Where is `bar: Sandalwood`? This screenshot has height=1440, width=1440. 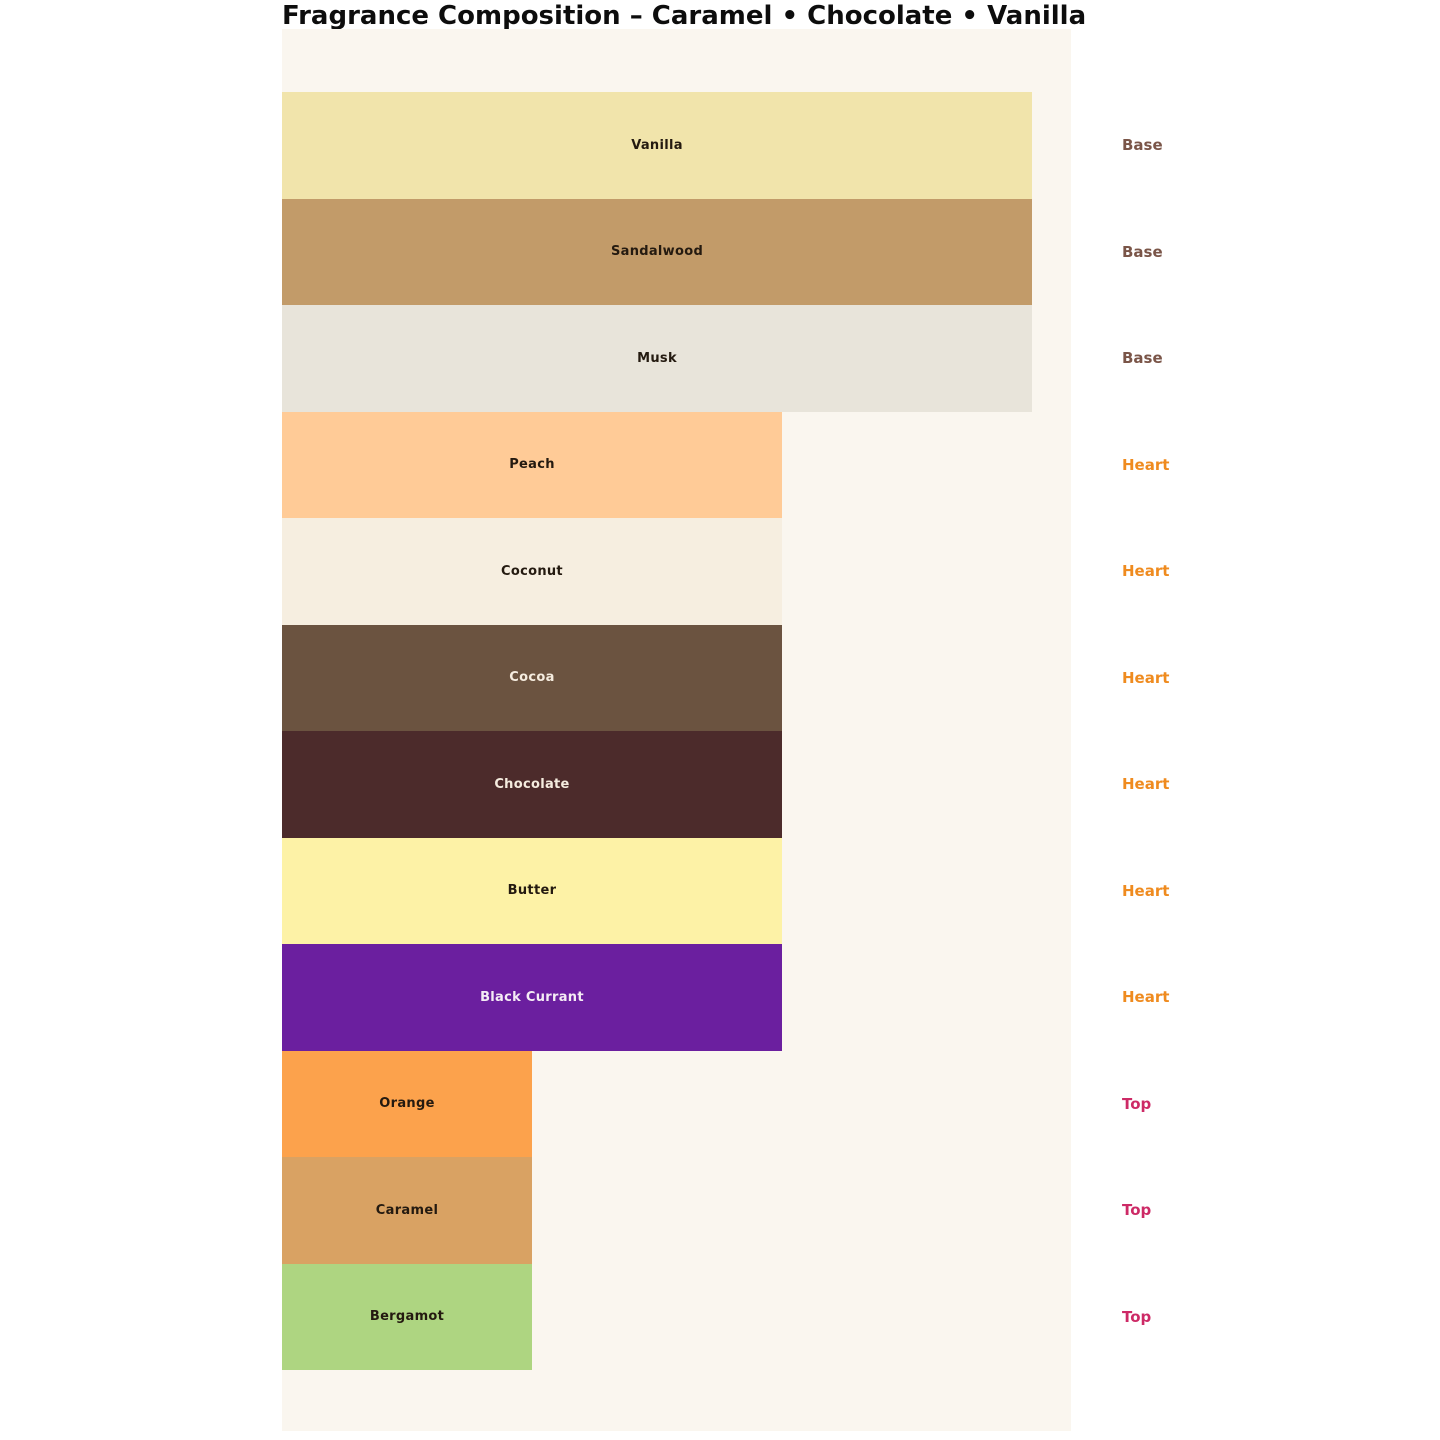
bar: Sandalwood is located at coordinates (657, 251).